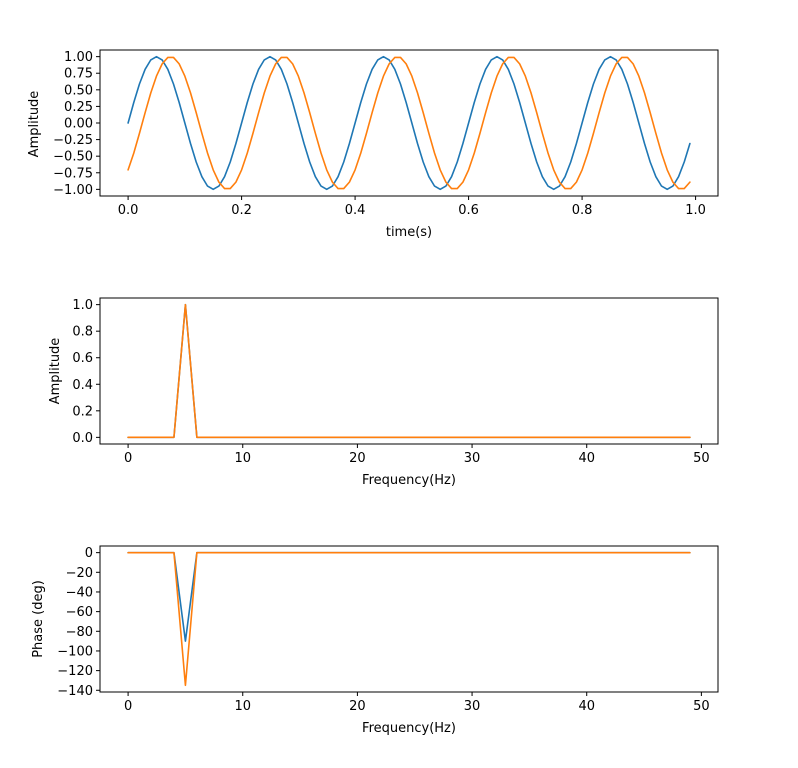 The image size is (798, 768). I want to click on chart-1-ytick-label: 0.4, so click(82, 385).